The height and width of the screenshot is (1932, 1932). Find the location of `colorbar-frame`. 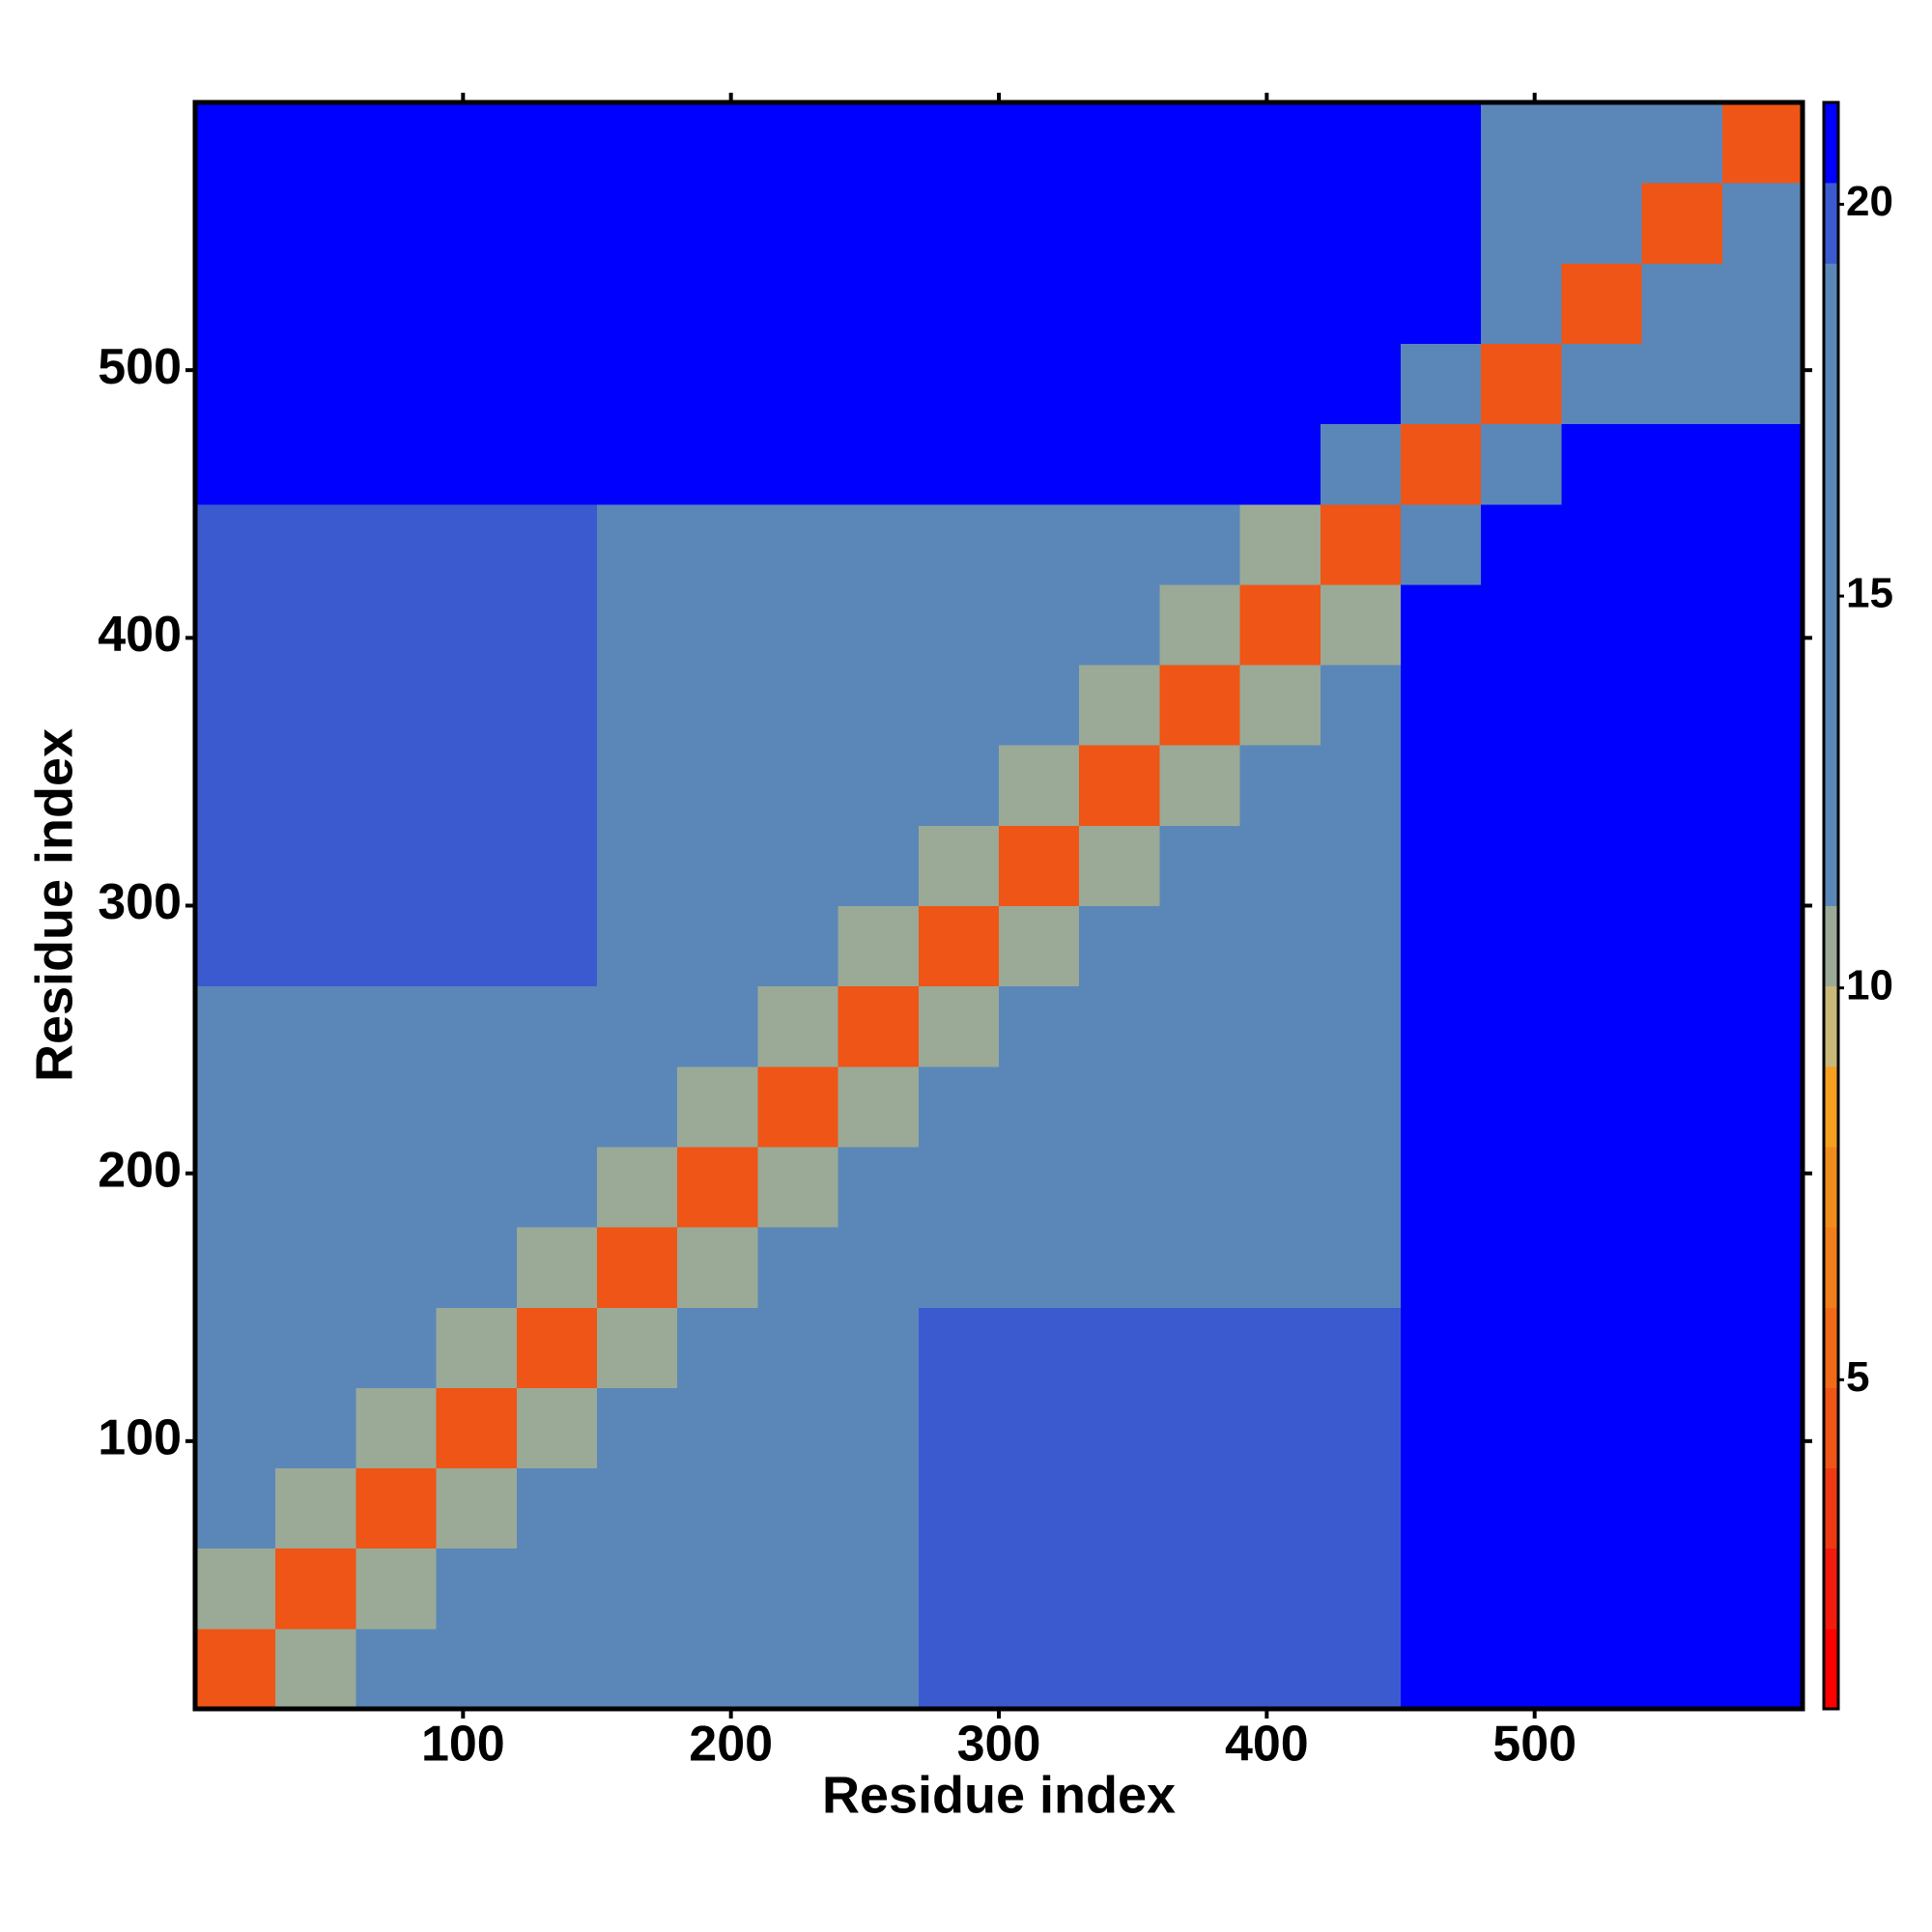

colorbar-frame is located at coordinates (1831, 905).